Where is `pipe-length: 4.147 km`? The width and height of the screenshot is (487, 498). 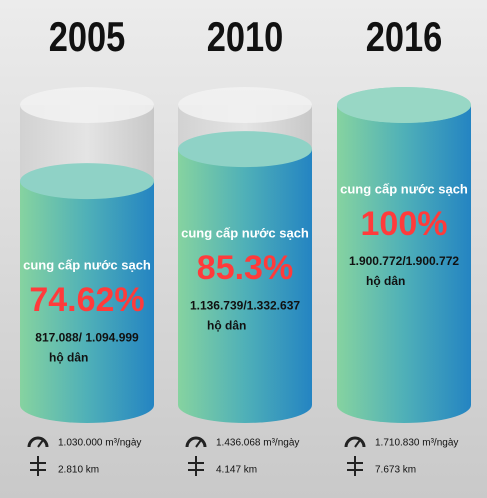 pipe-length: 4.147 km is located at coordinates (236, 470).